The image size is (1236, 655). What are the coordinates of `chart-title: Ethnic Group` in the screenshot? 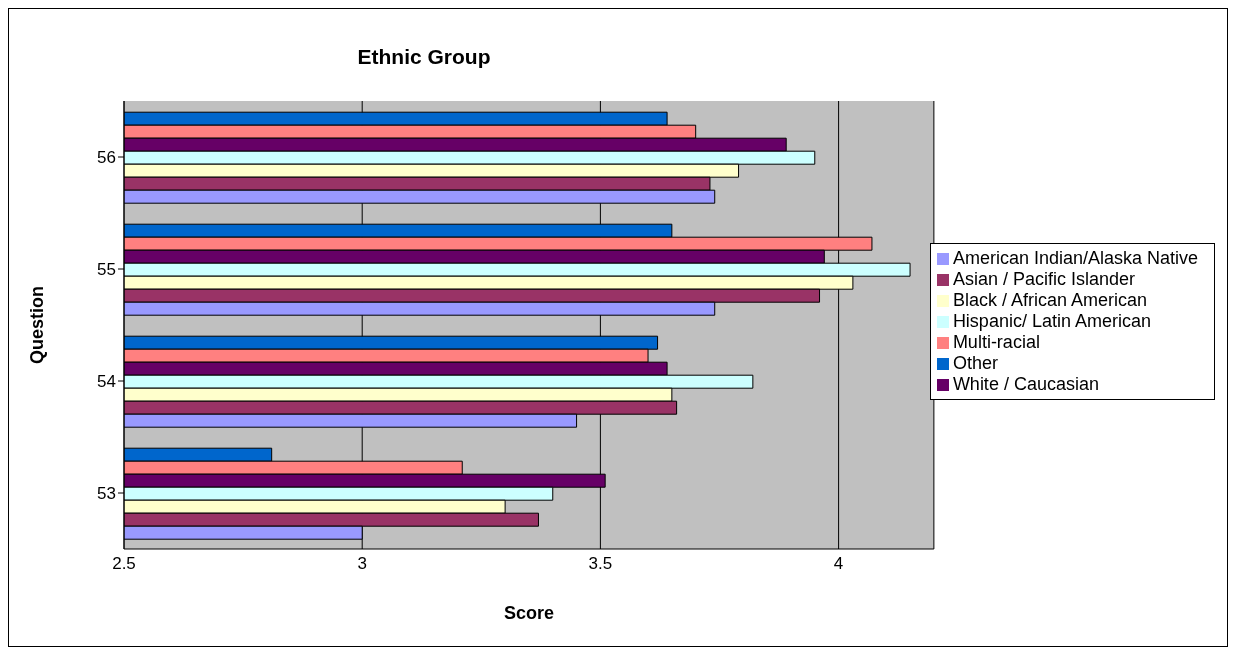 It's located at (424, 57).